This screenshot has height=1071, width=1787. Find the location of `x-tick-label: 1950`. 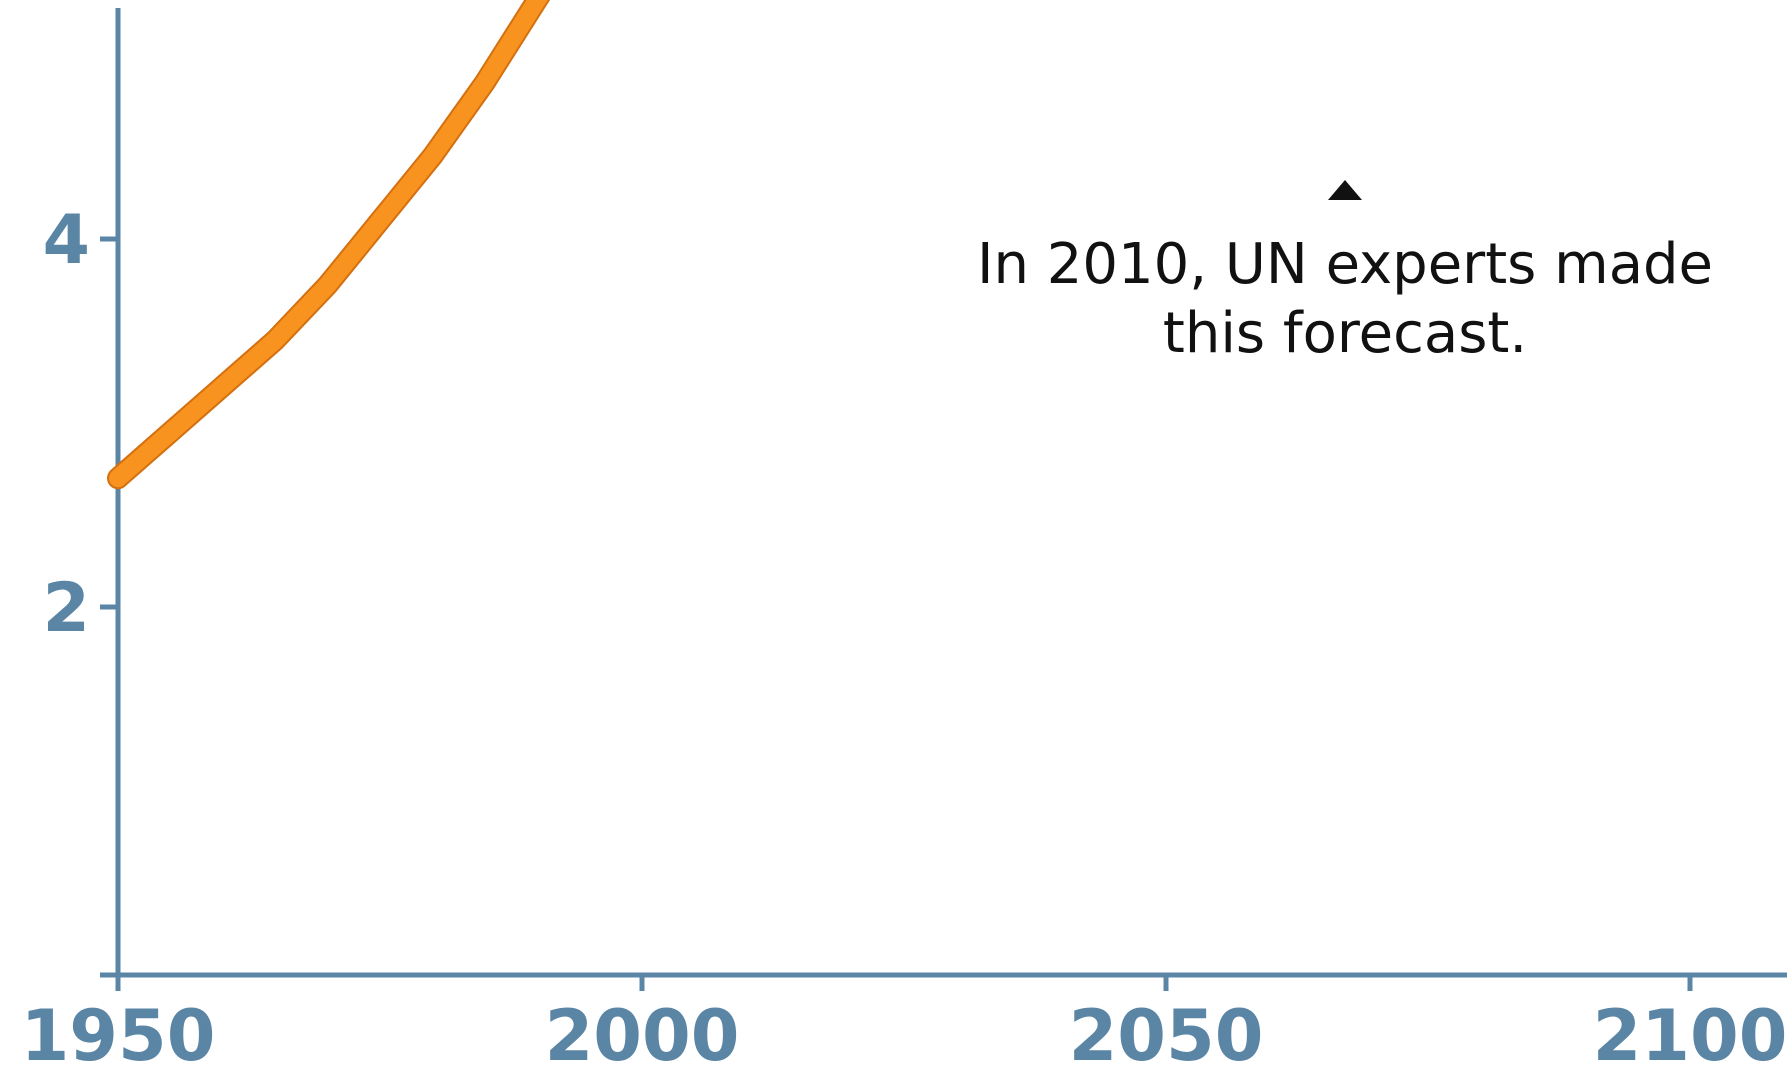

x-tick-label: 1950 is located at coordinates (118, 1033).